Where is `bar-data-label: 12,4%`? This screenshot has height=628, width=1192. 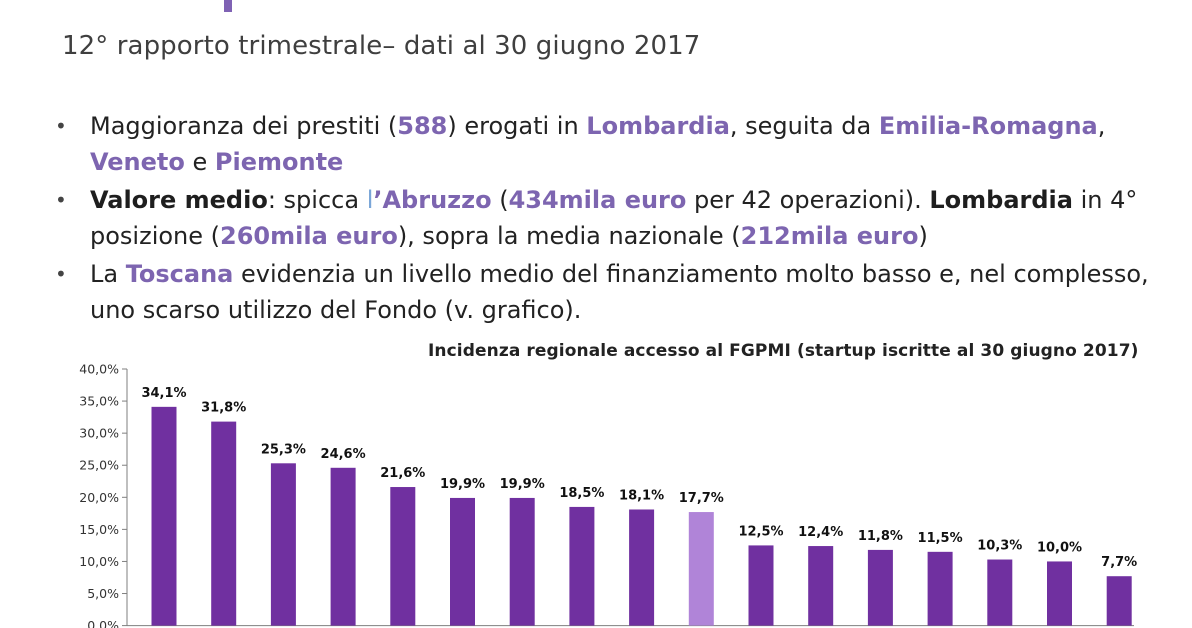
bar-data-label: 12,4% is located at coordinates (820, 532).